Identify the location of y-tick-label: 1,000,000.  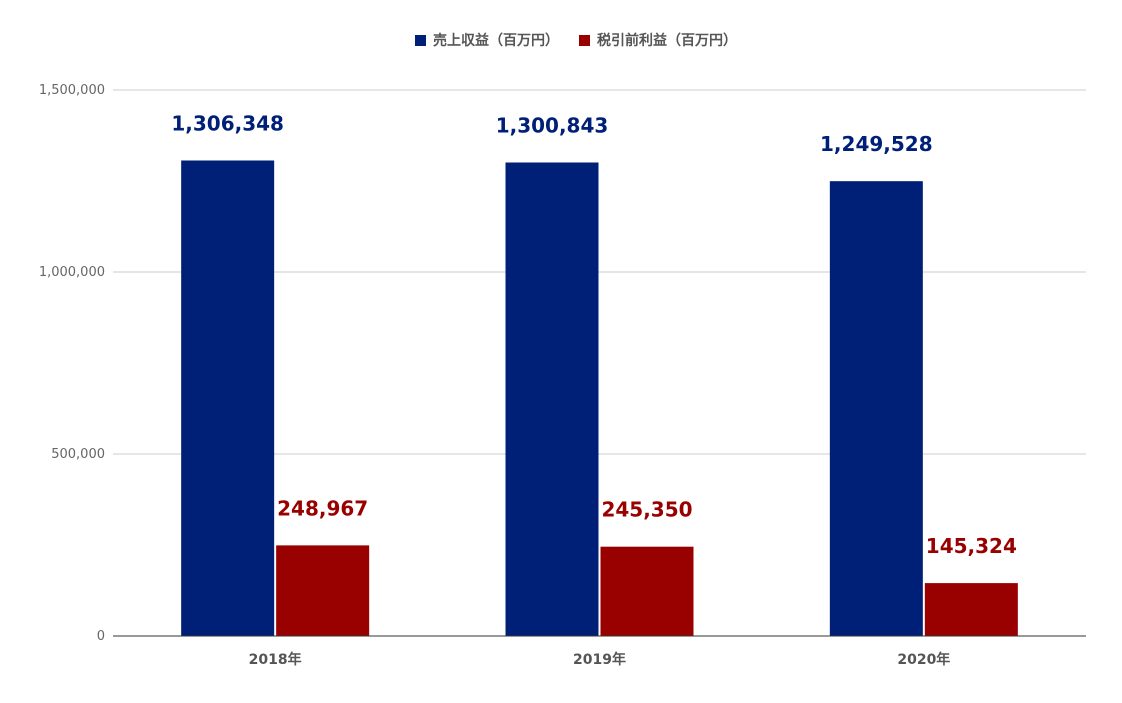
(72, 272).